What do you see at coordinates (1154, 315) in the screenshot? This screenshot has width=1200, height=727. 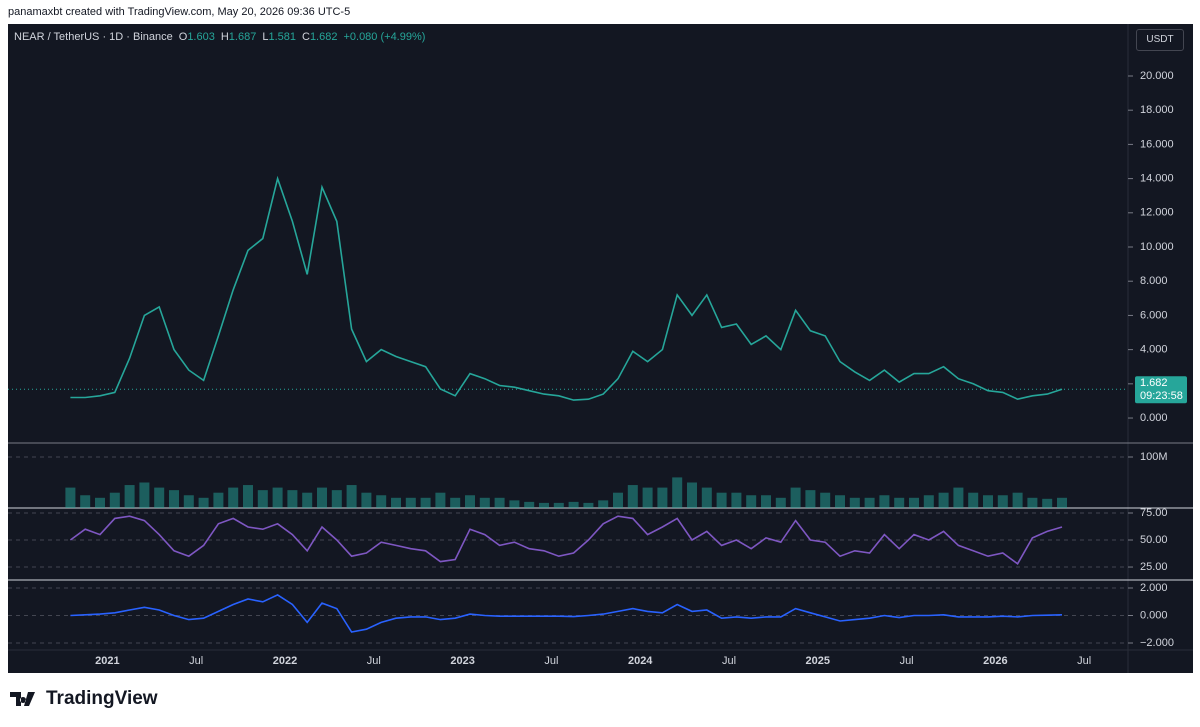 I see `y-tick-label: 6.000` at bounding box center [1154, 315].